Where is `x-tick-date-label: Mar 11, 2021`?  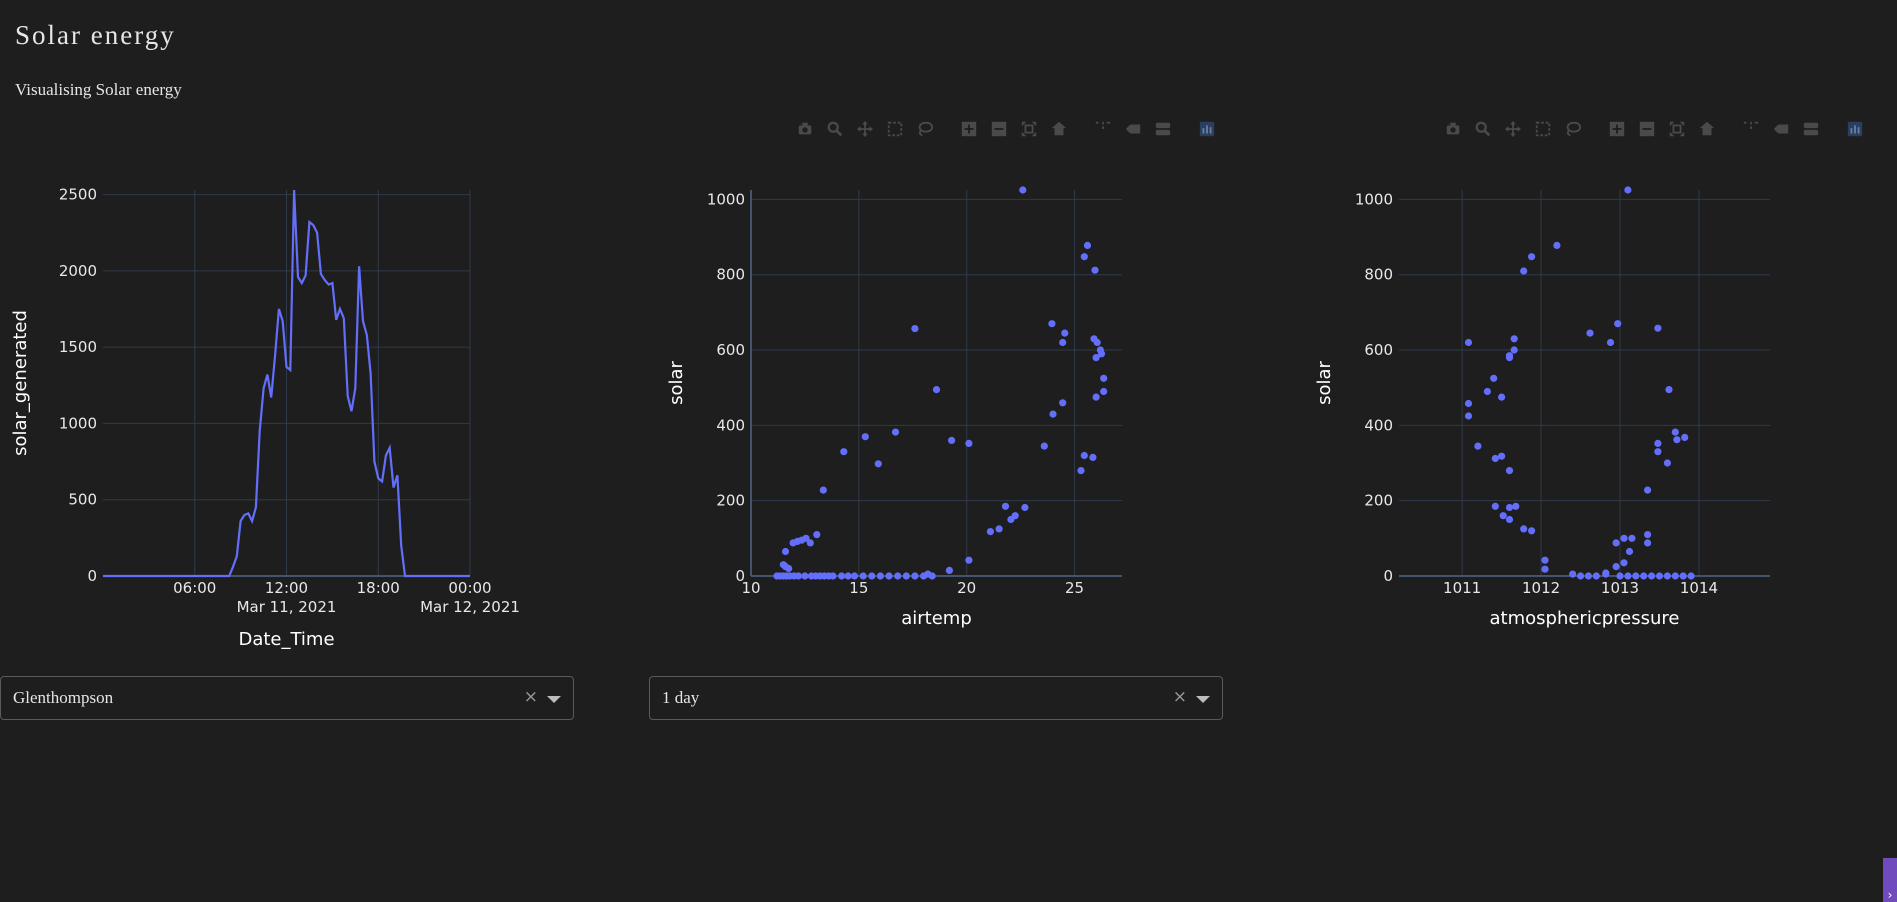
x-tick-date-label: Mar 11, 2021 is located at coordinates (287, 607).